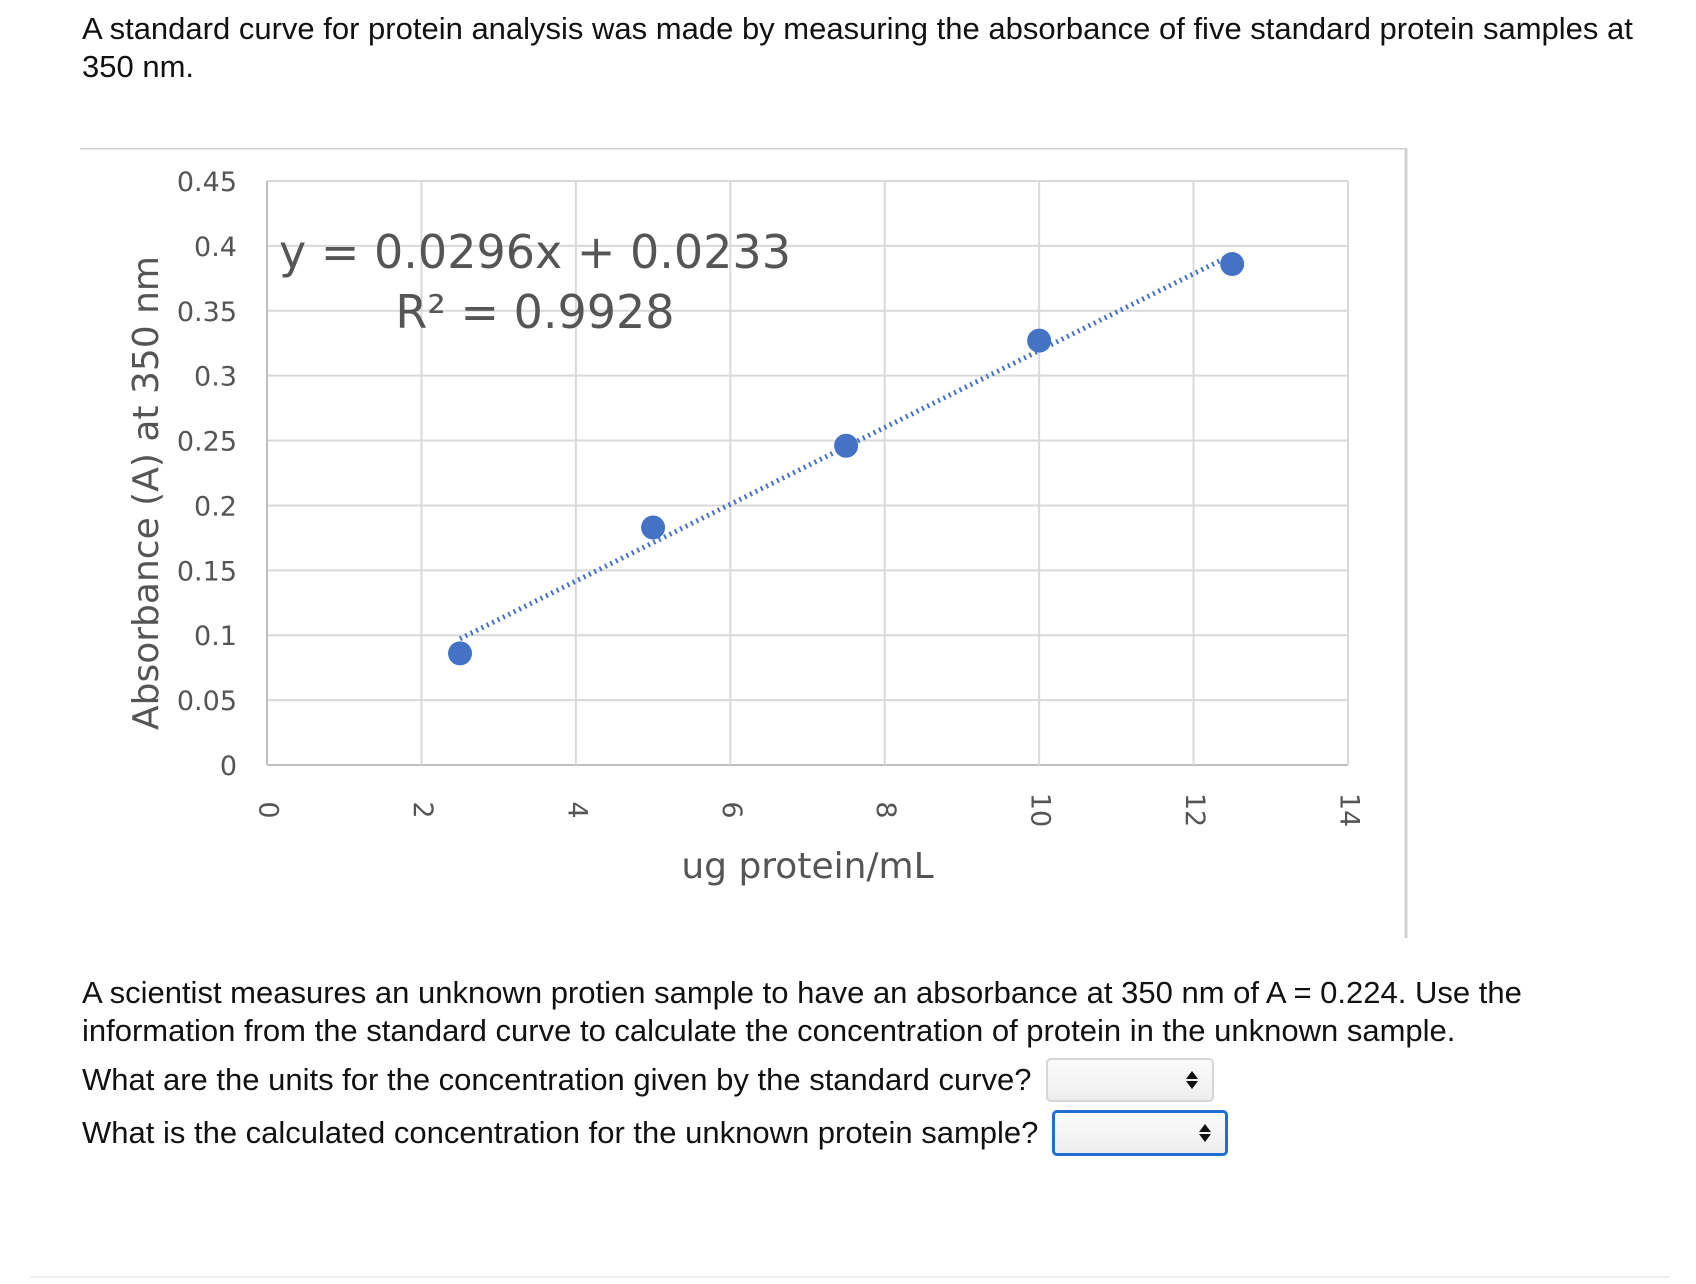 Image resolution: width=1696 pixels, height=1284 pixels. What do you see at coordinates (146, 493) in the screenshot?
I see `y-axis-title: Absorbance (A) at 350 nm` at bounding box center [146, 493].